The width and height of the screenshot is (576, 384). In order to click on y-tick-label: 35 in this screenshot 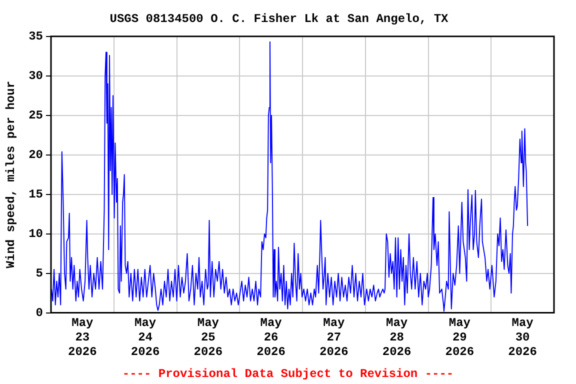, I will do `click(35, 36)`.